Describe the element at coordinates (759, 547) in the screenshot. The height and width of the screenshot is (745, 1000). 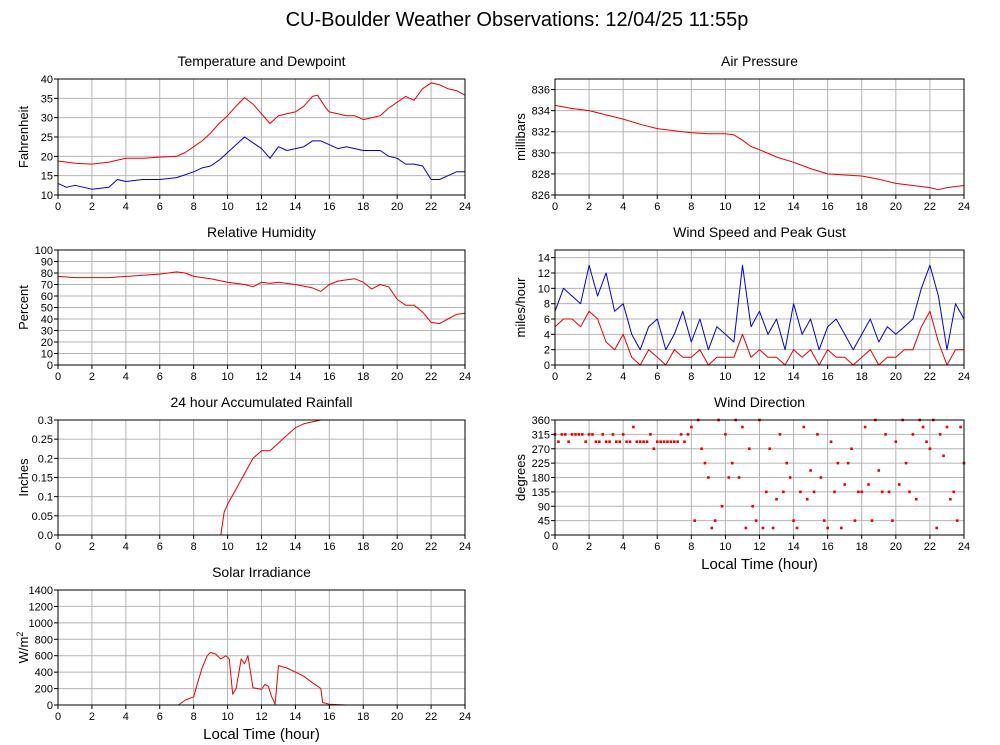
I see `x-tick-label: 12` at that location.